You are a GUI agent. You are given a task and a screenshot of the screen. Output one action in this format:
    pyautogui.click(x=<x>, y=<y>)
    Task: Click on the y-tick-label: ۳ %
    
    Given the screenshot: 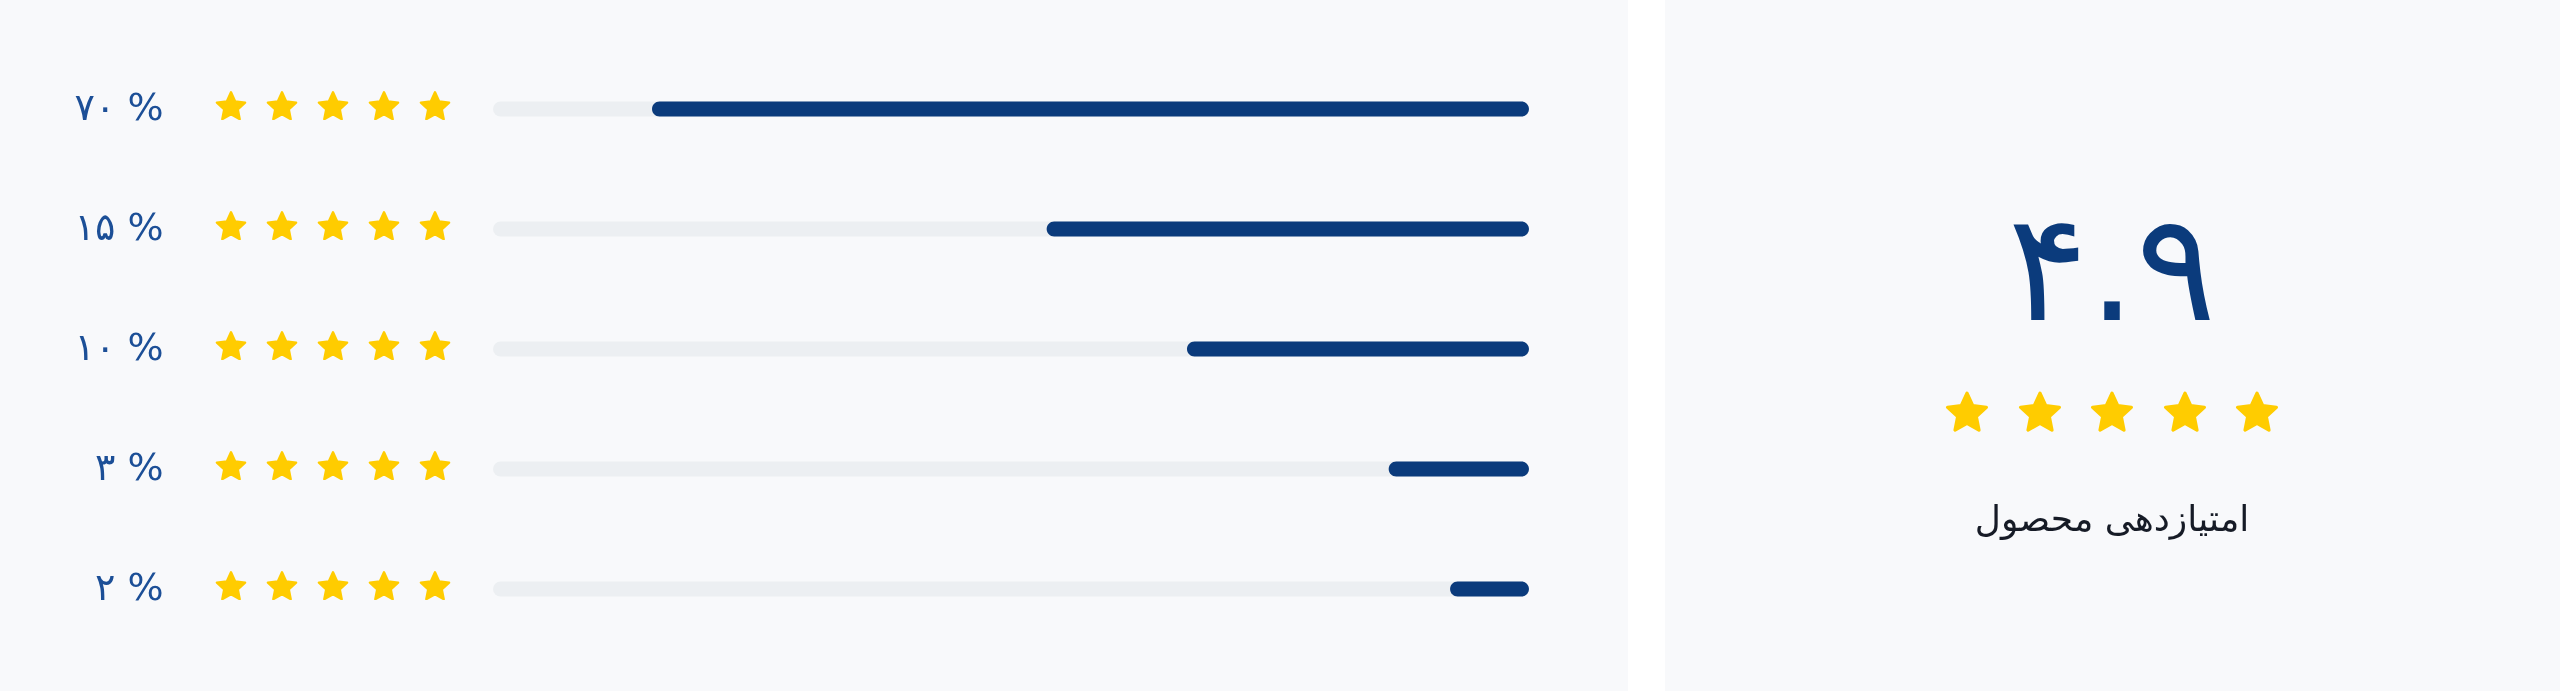 What is the action you would take?
    pyautogui.click(x=129, y=467)
    